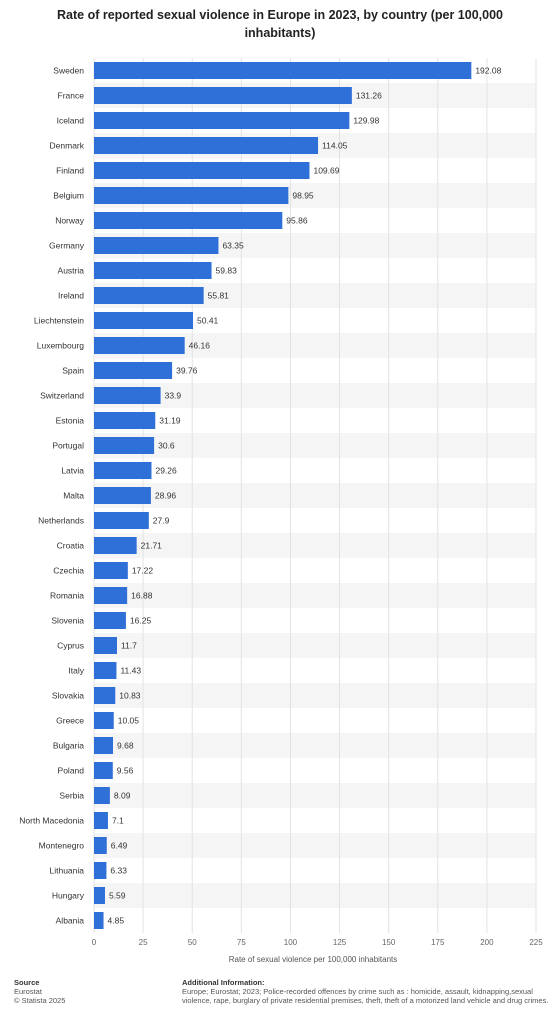 The height and width of the screenshot is (1024, 560). Describe the element at coordinates (130, 696) in the screenshot. I see `value-label: 10.83` at that location.